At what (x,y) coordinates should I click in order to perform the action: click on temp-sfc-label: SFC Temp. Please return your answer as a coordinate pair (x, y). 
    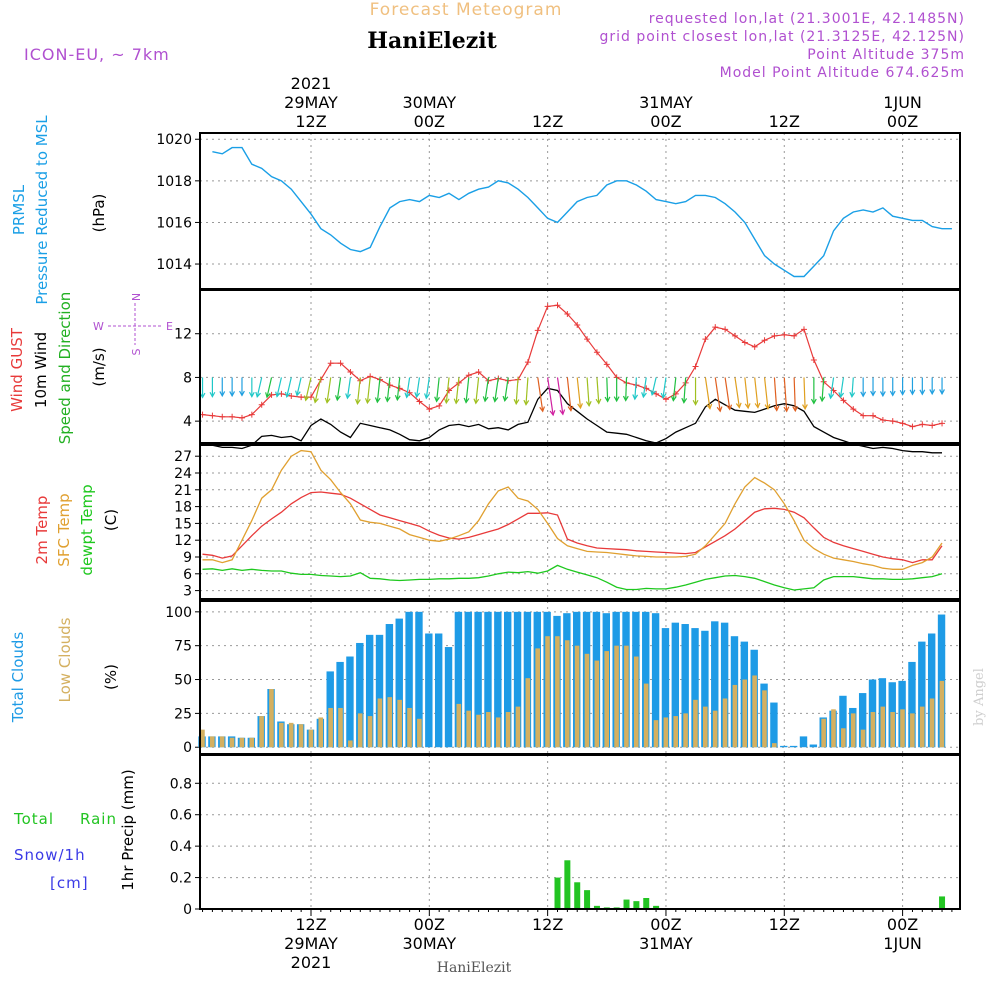
    Looking at the image, I should click on (64, 529).